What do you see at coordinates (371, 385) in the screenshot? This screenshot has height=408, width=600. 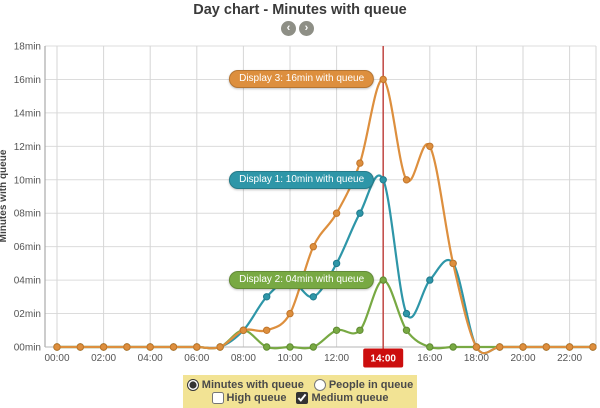 I see `people-in-queue-label: People in queue` at bounding box center [371, 385].